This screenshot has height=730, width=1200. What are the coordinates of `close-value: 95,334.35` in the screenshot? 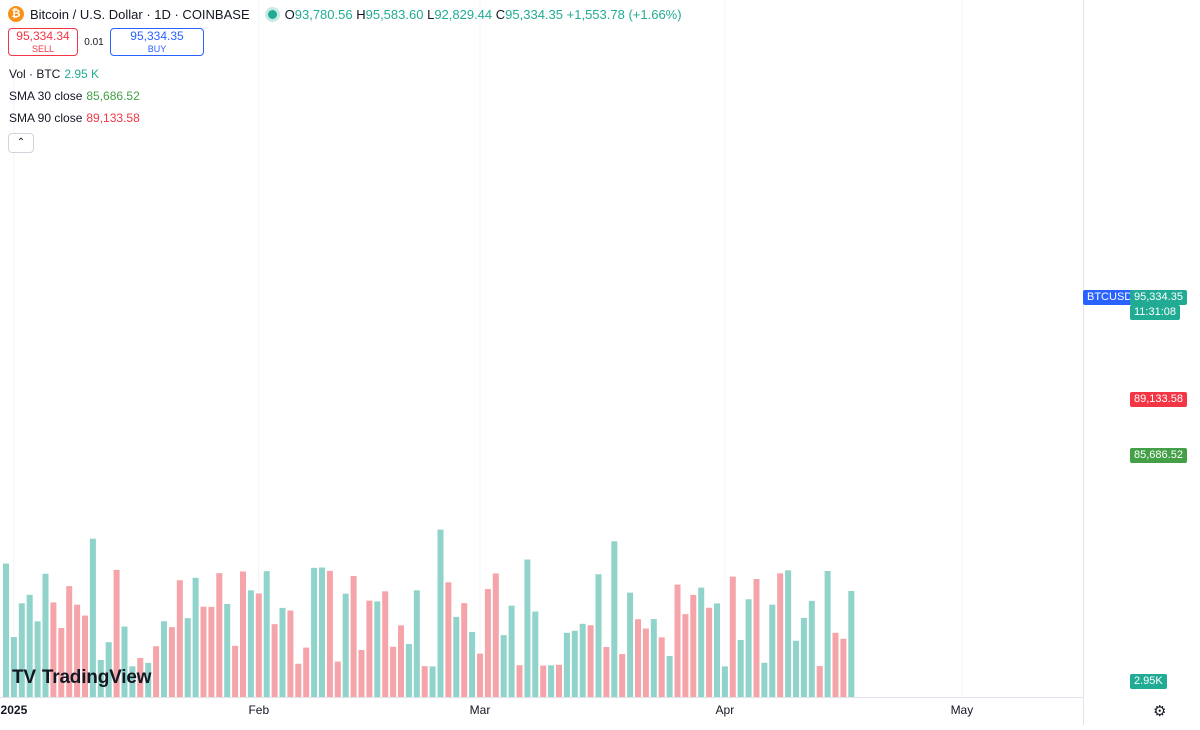 It's located at (534, 14).